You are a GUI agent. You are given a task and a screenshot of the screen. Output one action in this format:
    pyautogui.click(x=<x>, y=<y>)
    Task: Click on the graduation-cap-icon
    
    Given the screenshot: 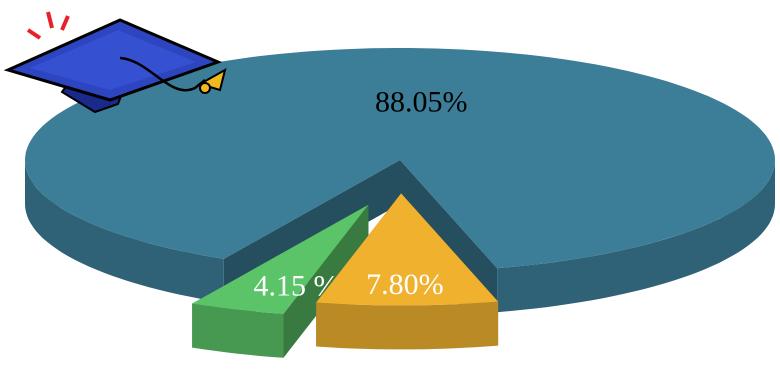 What is the action you would take?
    pyautogui.click(x=115, y=62)
    